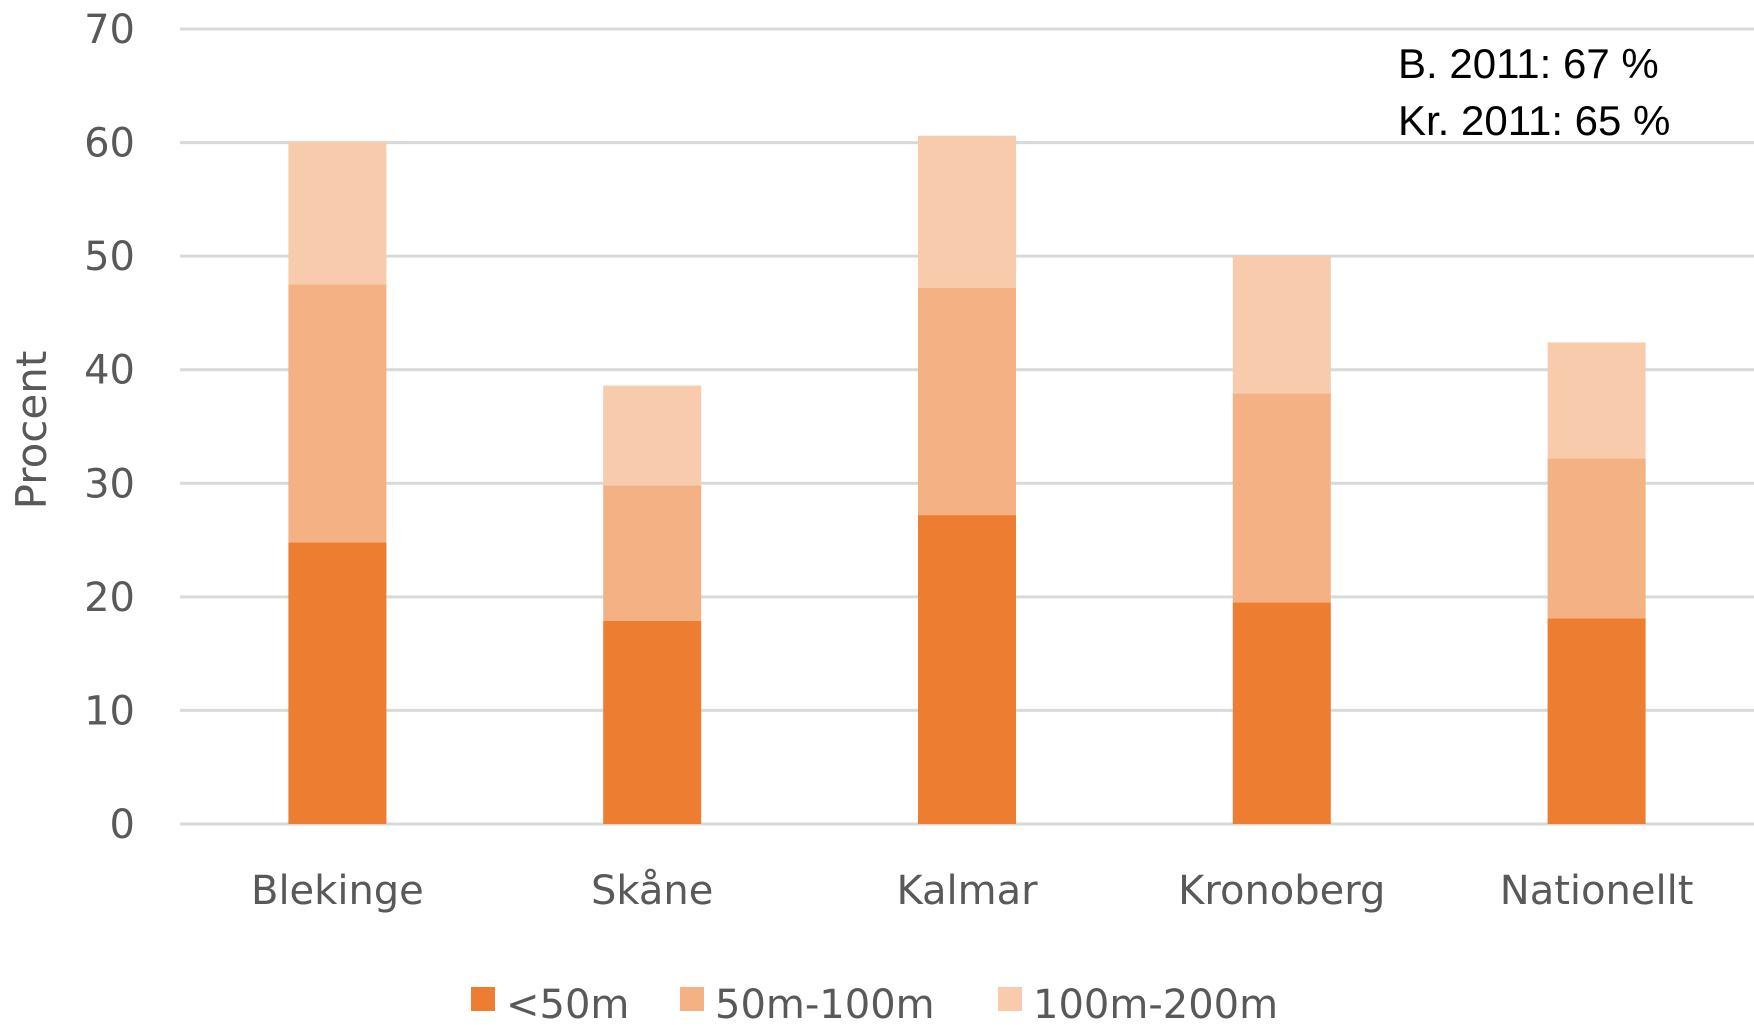  Describe the element at coordinates (109, 598) in the screenshot. I see `y-tick-label: 20` at that location.